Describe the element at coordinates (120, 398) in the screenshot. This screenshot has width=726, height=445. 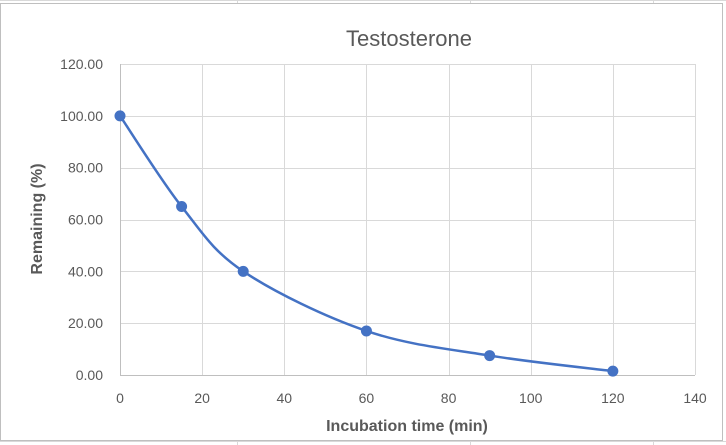
I see `x-tick-label: 0` at that location.